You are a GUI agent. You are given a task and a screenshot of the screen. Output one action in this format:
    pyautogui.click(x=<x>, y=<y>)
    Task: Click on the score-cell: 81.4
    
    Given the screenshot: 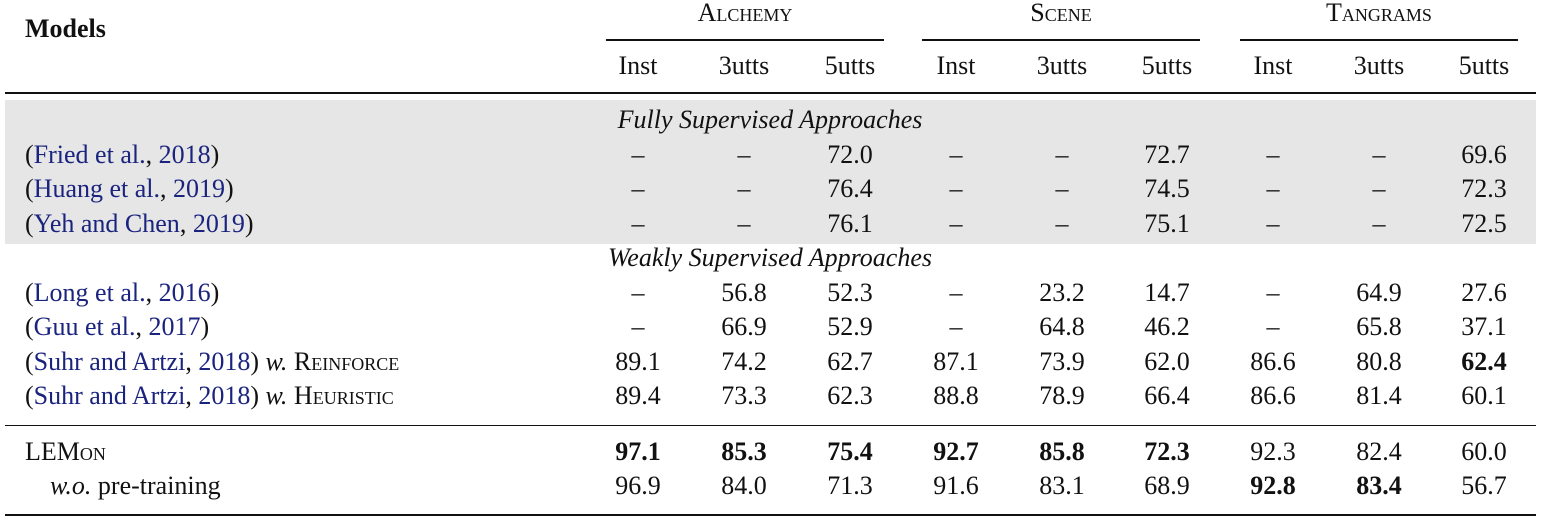 What is the action you would take?
    pyautogui.click(x=1379, y=395)
    